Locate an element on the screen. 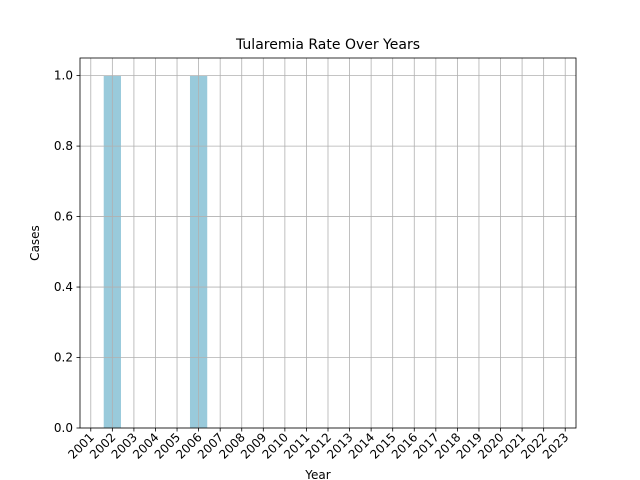 The height and width of the screenshot is (480, 640). y-tick-label: 0.8 is located at coordinates (63, 146).